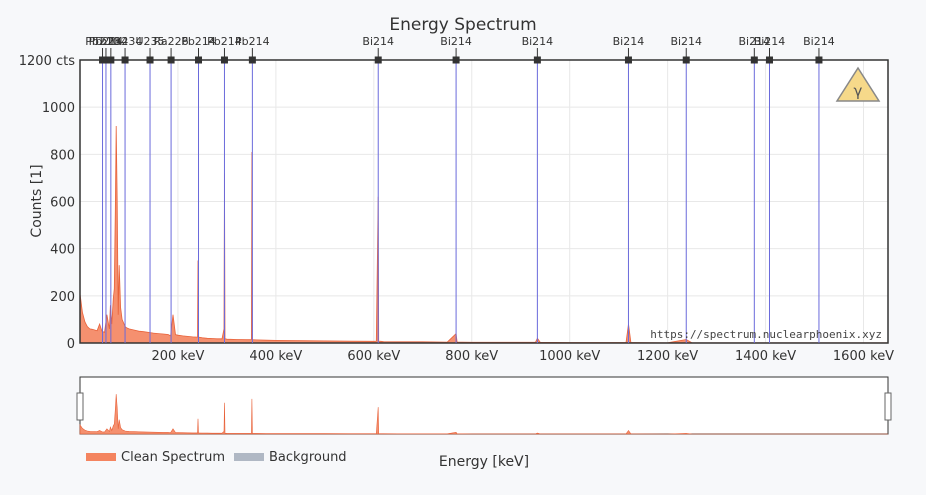 The height and width of the screenshot is (495, 926). What do you see at coordinates (150, 41) in the screenshot?
I see `isotope-marker-label: U235` at bounding box center [150, 41].